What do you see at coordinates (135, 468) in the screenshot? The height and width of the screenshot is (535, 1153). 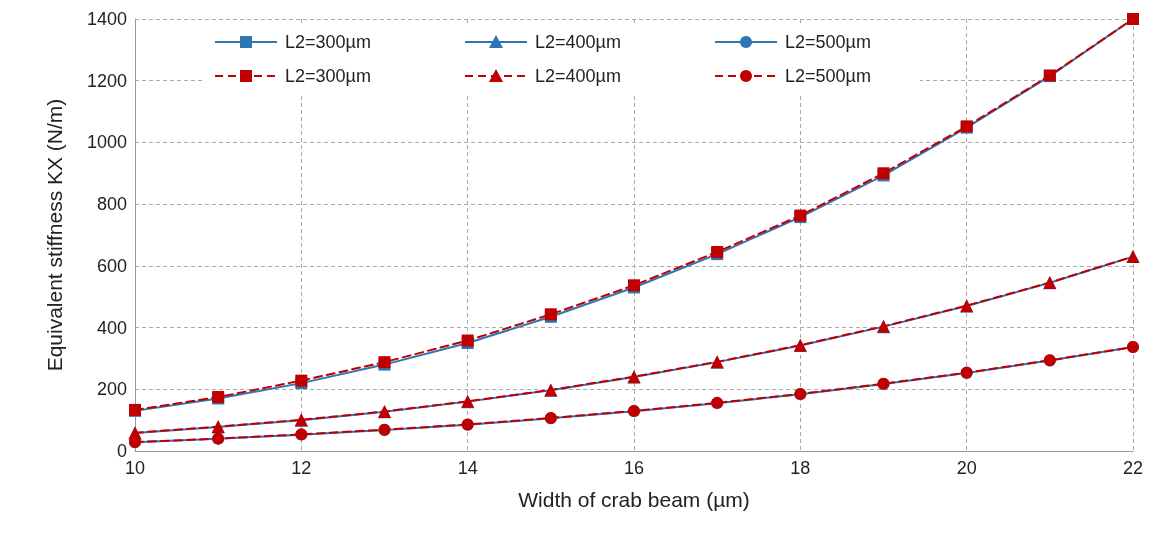 I see `x-tick-label: 10` at bounding box center [135, 468].